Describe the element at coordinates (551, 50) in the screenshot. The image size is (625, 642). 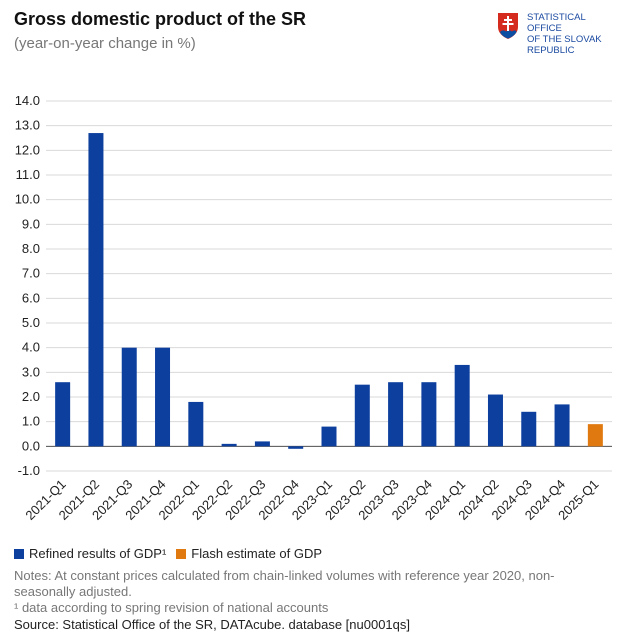
I see `logo-line: REPUBLIC` at that location.